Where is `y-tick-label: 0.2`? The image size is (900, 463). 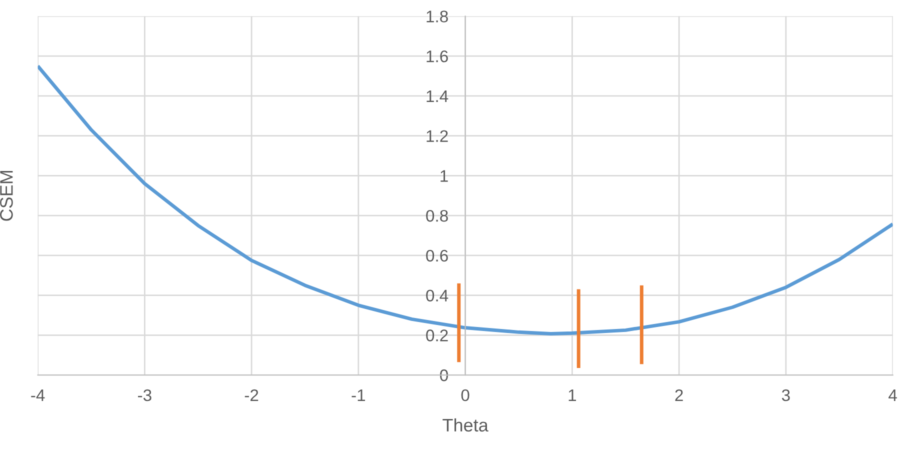
y-tick-label: 0.2 is located at coordinates (437, 336).